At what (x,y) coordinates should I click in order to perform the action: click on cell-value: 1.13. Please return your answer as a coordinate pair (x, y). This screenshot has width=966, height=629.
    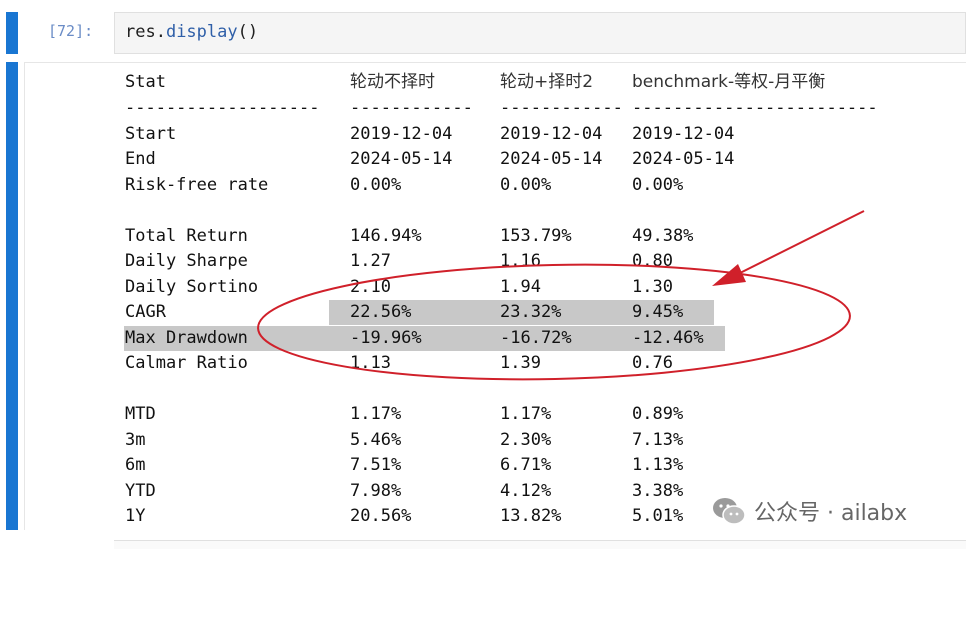
    Looking at the image, I should click on (370, 363).